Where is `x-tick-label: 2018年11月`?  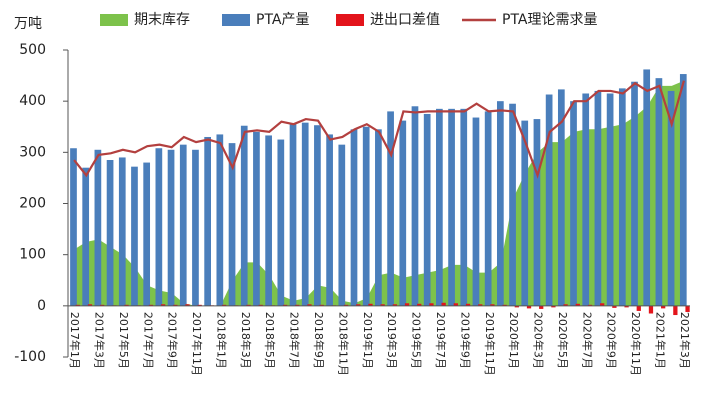
x-tick-label: 2018年11月 is located at coordinates (343, 344).